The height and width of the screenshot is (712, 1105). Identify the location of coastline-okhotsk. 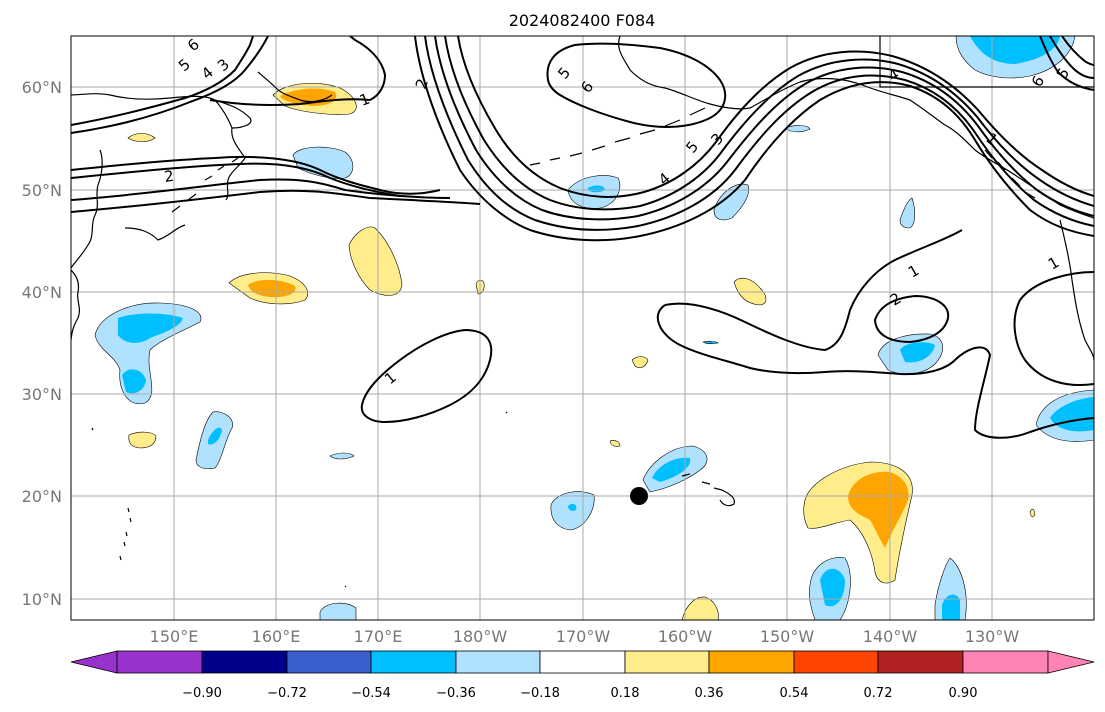
(223, 114).